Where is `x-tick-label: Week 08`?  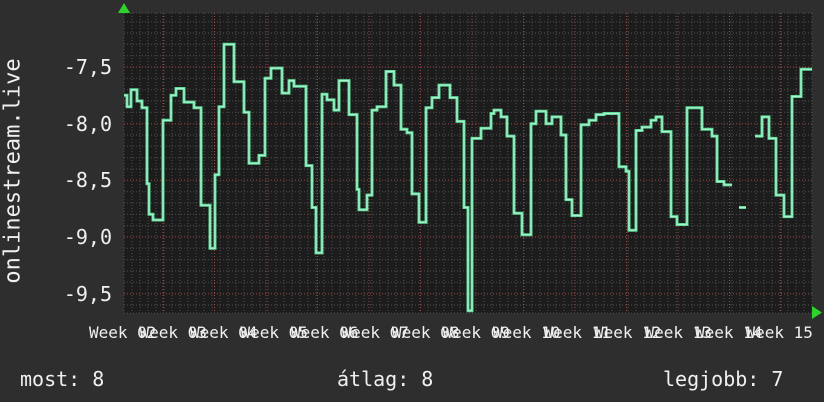
x-tick-label: Week 08 is located at coordinates (426, 332).